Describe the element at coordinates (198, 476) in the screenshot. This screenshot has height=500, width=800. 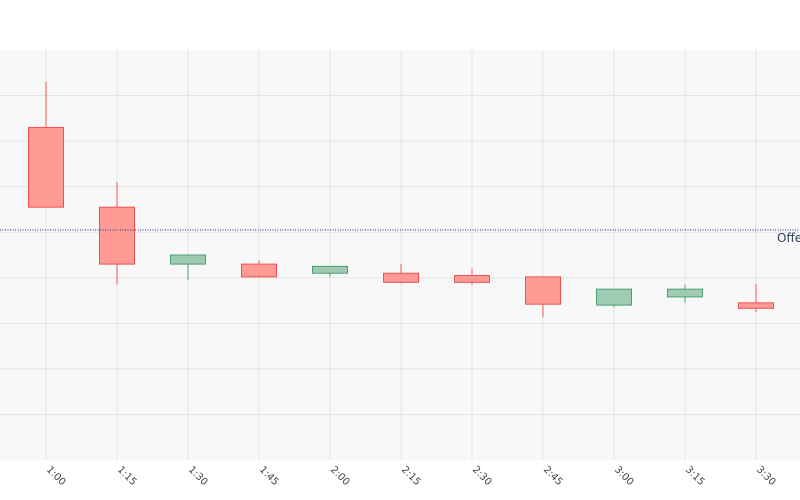
I see `x-tick-label: 1:30` at that location.